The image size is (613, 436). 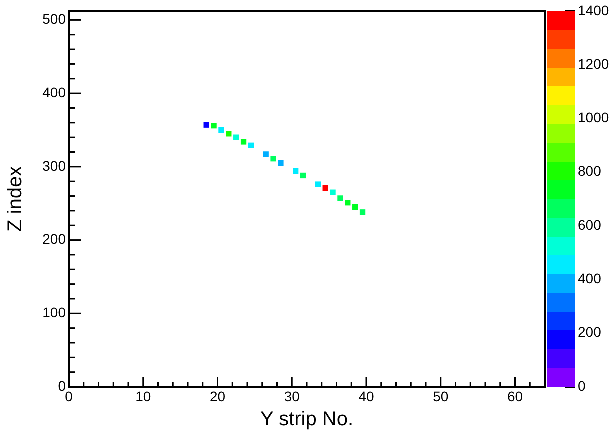 What do you see at coordinates (441, 396) in the screenshot?
I see `x-tick-label: 50` at bounding box center [441, 396].